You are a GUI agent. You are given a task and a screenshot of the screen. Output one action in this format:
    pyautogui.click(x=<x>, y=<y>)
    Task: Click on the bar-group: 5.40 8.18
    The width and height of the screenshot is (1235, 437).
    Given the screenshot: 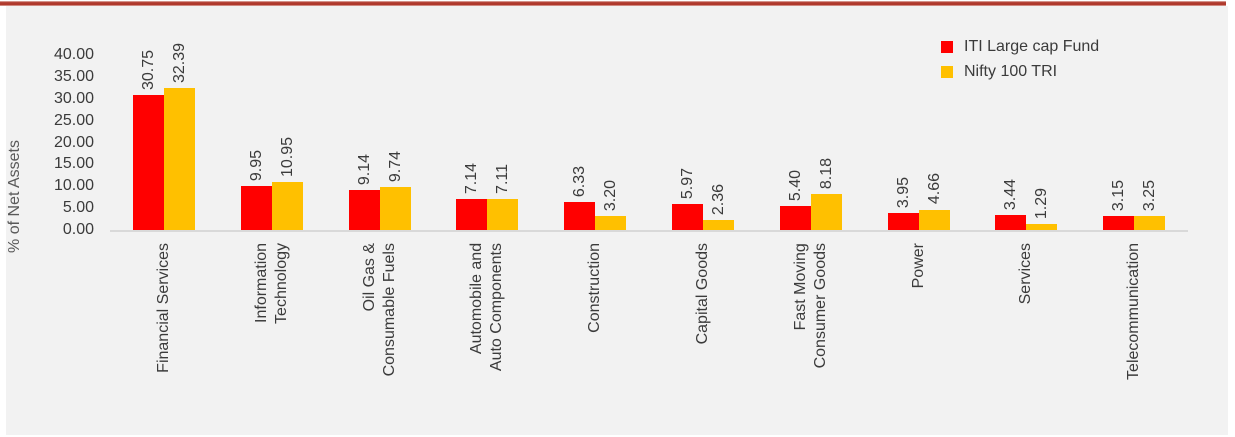 What is the action you would take?
    pyautogui.click(x=810, y=194)
    